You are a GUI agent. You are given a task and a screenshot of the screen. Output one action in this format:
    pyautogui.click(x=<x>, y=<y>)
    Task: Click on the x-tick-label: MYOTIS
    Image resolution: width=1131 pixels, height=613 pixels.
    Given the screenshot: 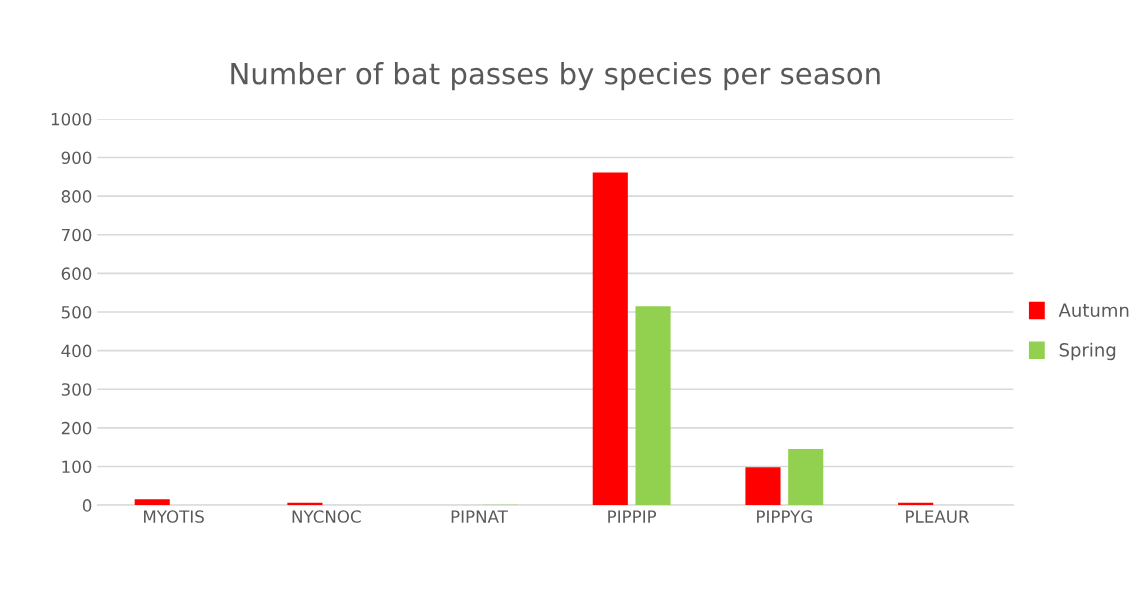 What is the action you would take?
    pyautogui.click(x=174, y=516)
    